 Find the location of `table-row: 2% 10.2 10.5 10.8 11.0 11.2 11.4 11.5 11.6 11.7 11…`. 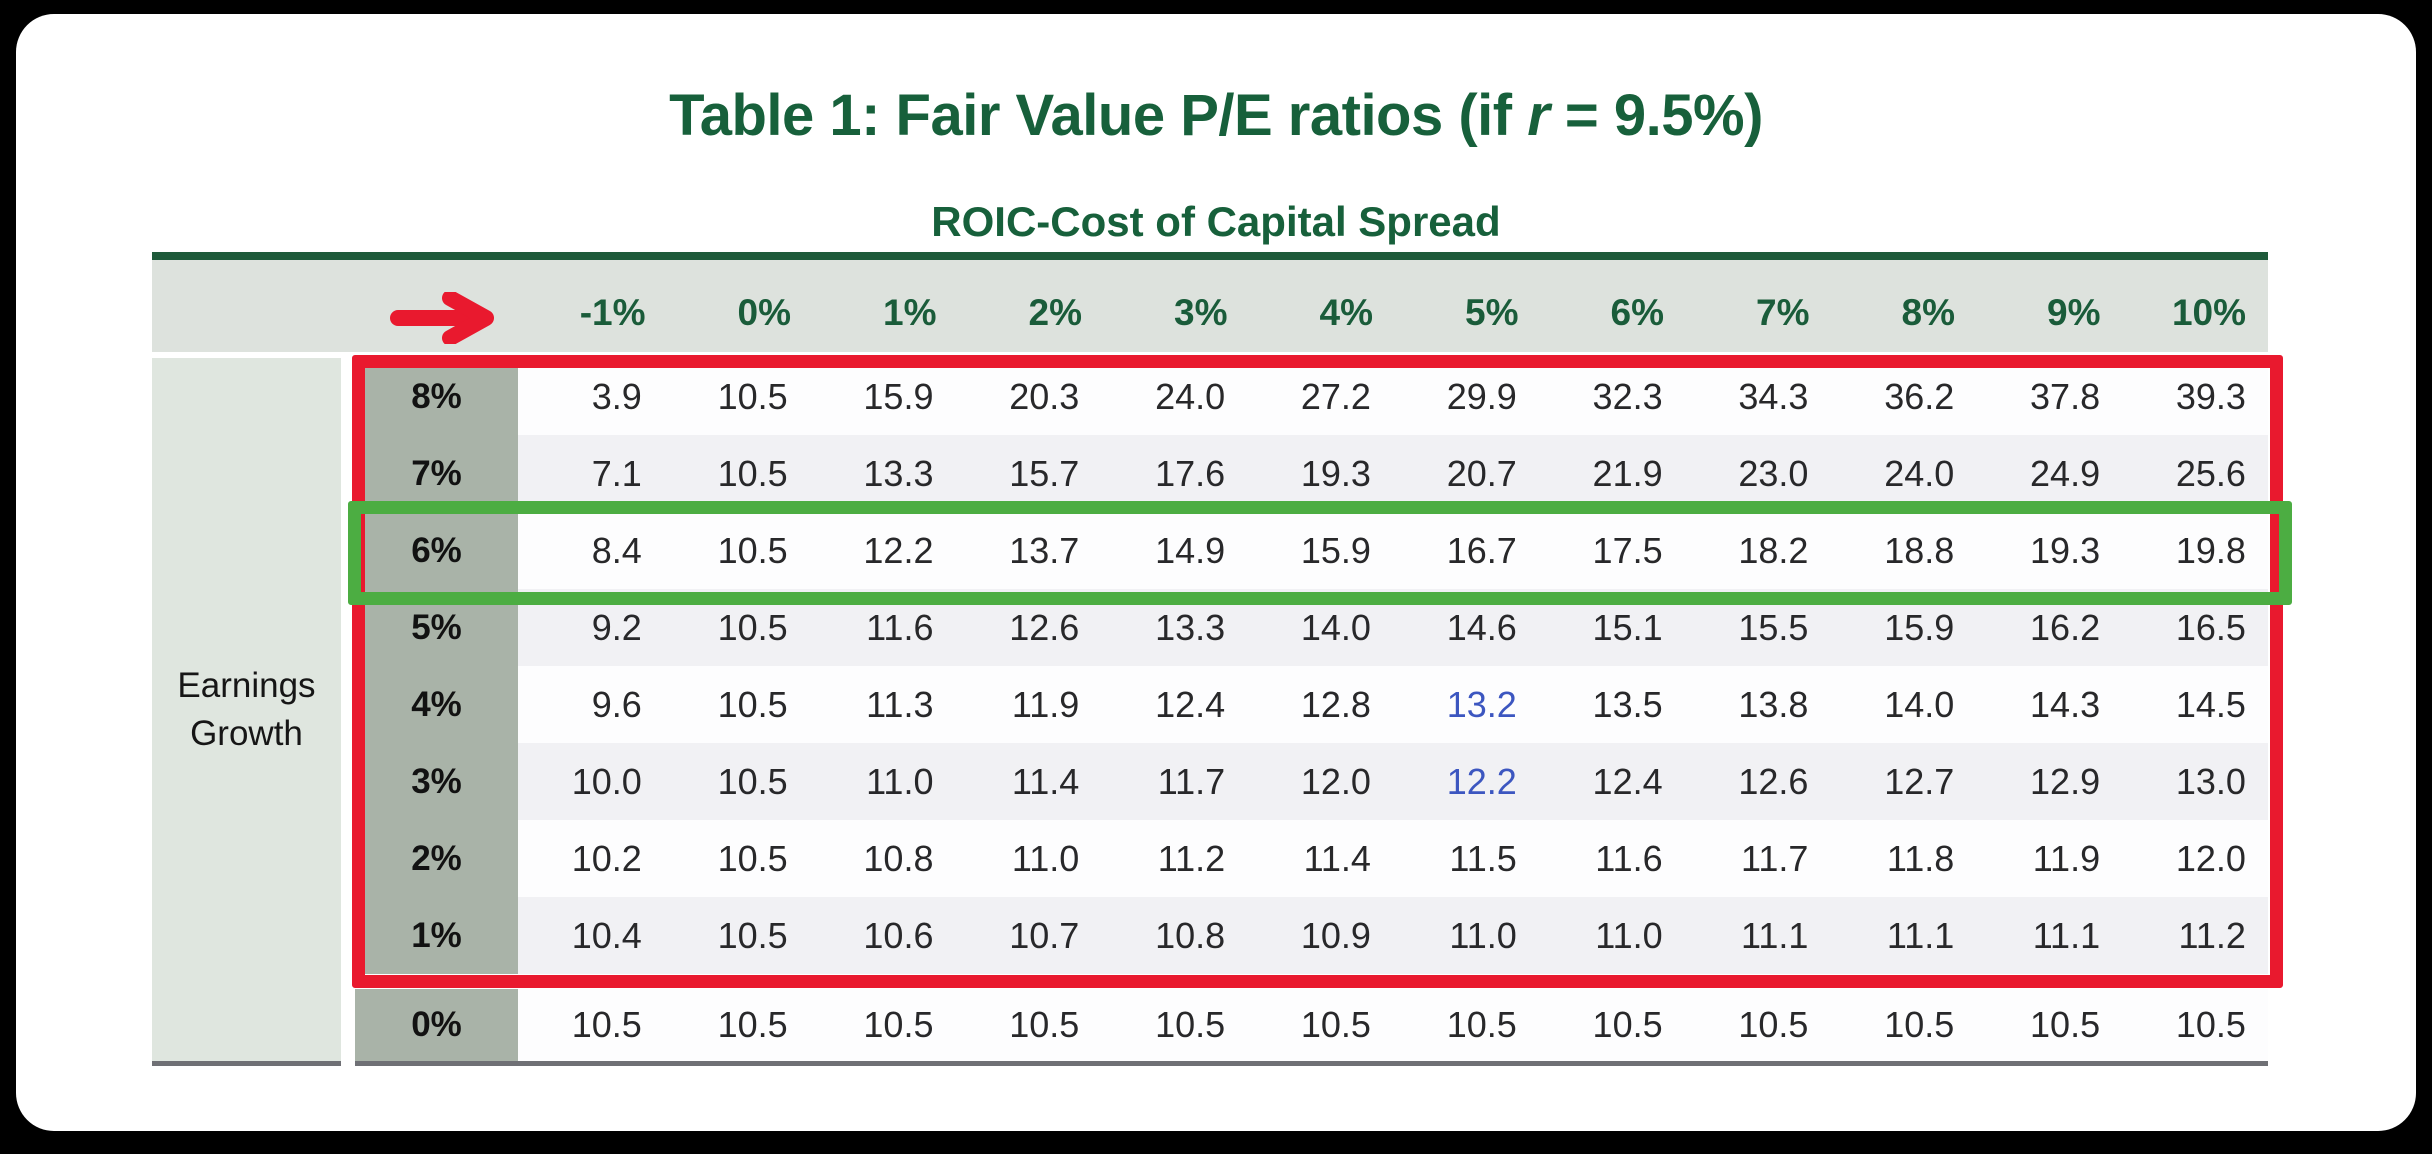

table-row: 2% 10.2 10.5 10.8 11.0 11.2 11.4 11.5 11.6 11.7 11… is located at coordinates (1311, 858).